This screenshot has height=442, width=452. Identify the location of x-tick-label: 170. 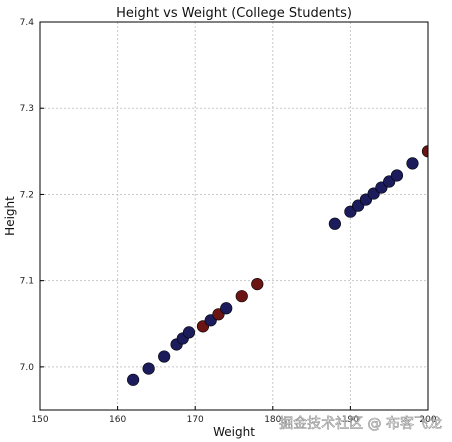
(195, 420).